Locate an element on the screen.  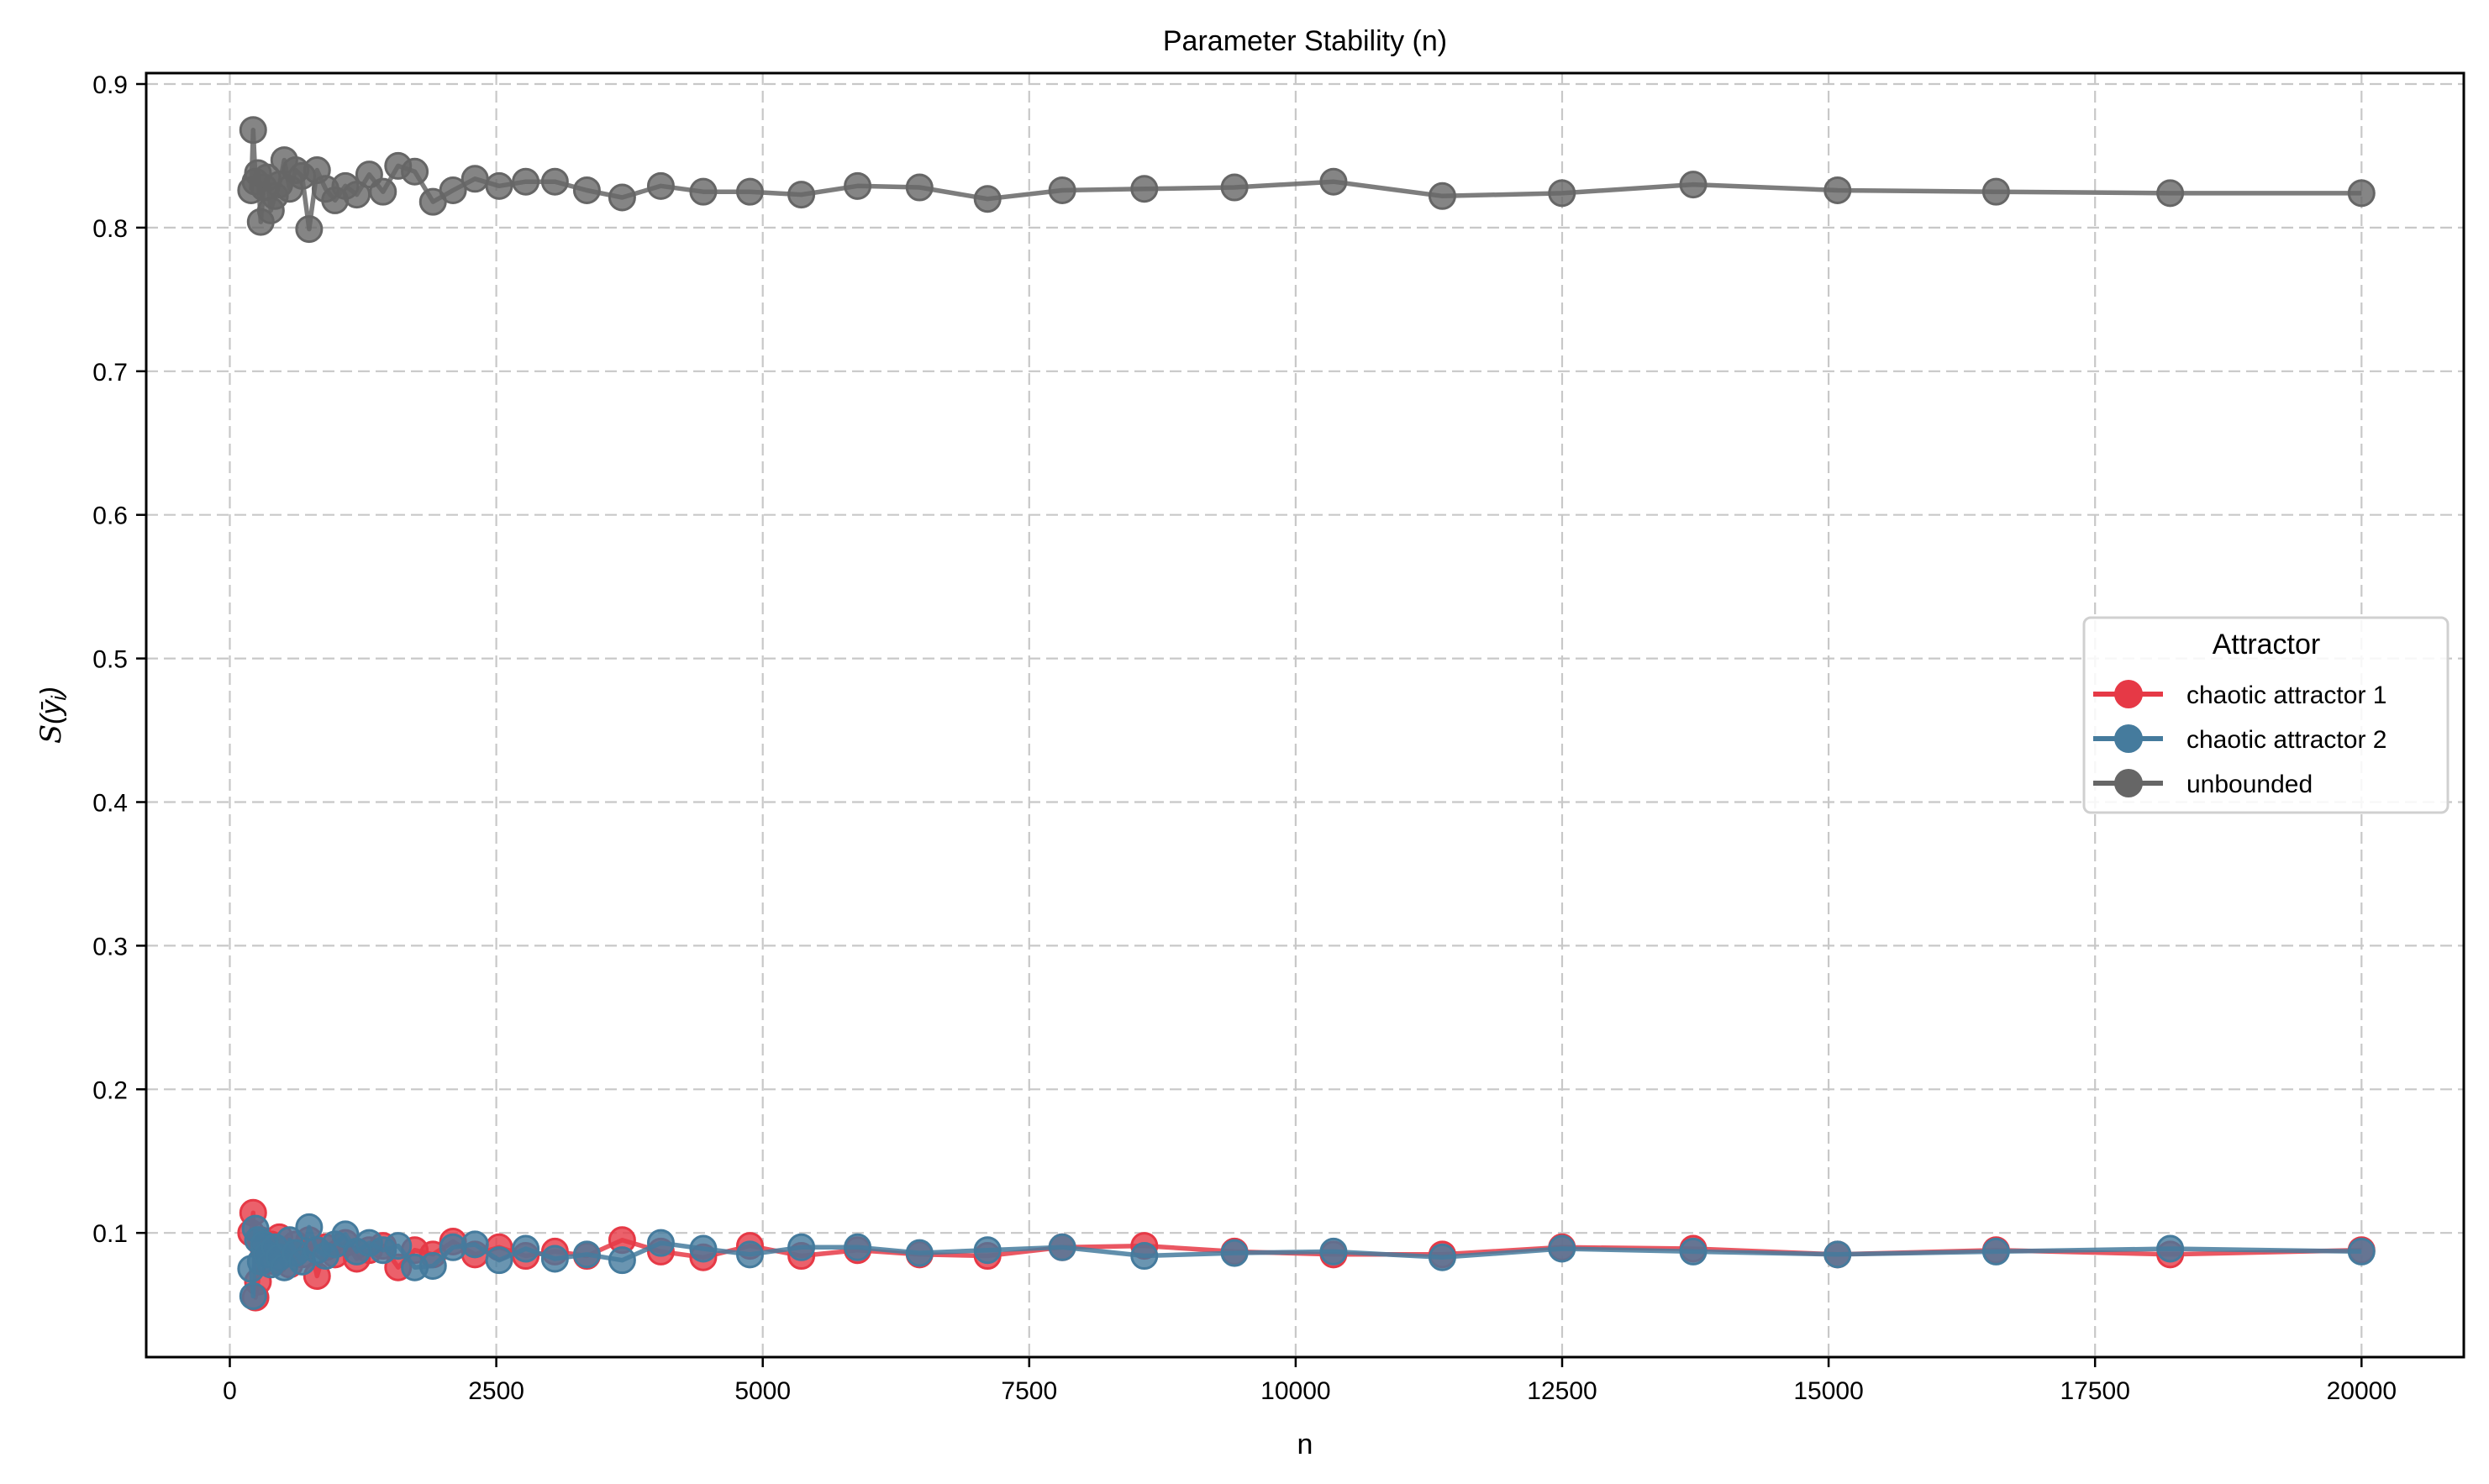
legend-box is located at coordinates (2266, 715).